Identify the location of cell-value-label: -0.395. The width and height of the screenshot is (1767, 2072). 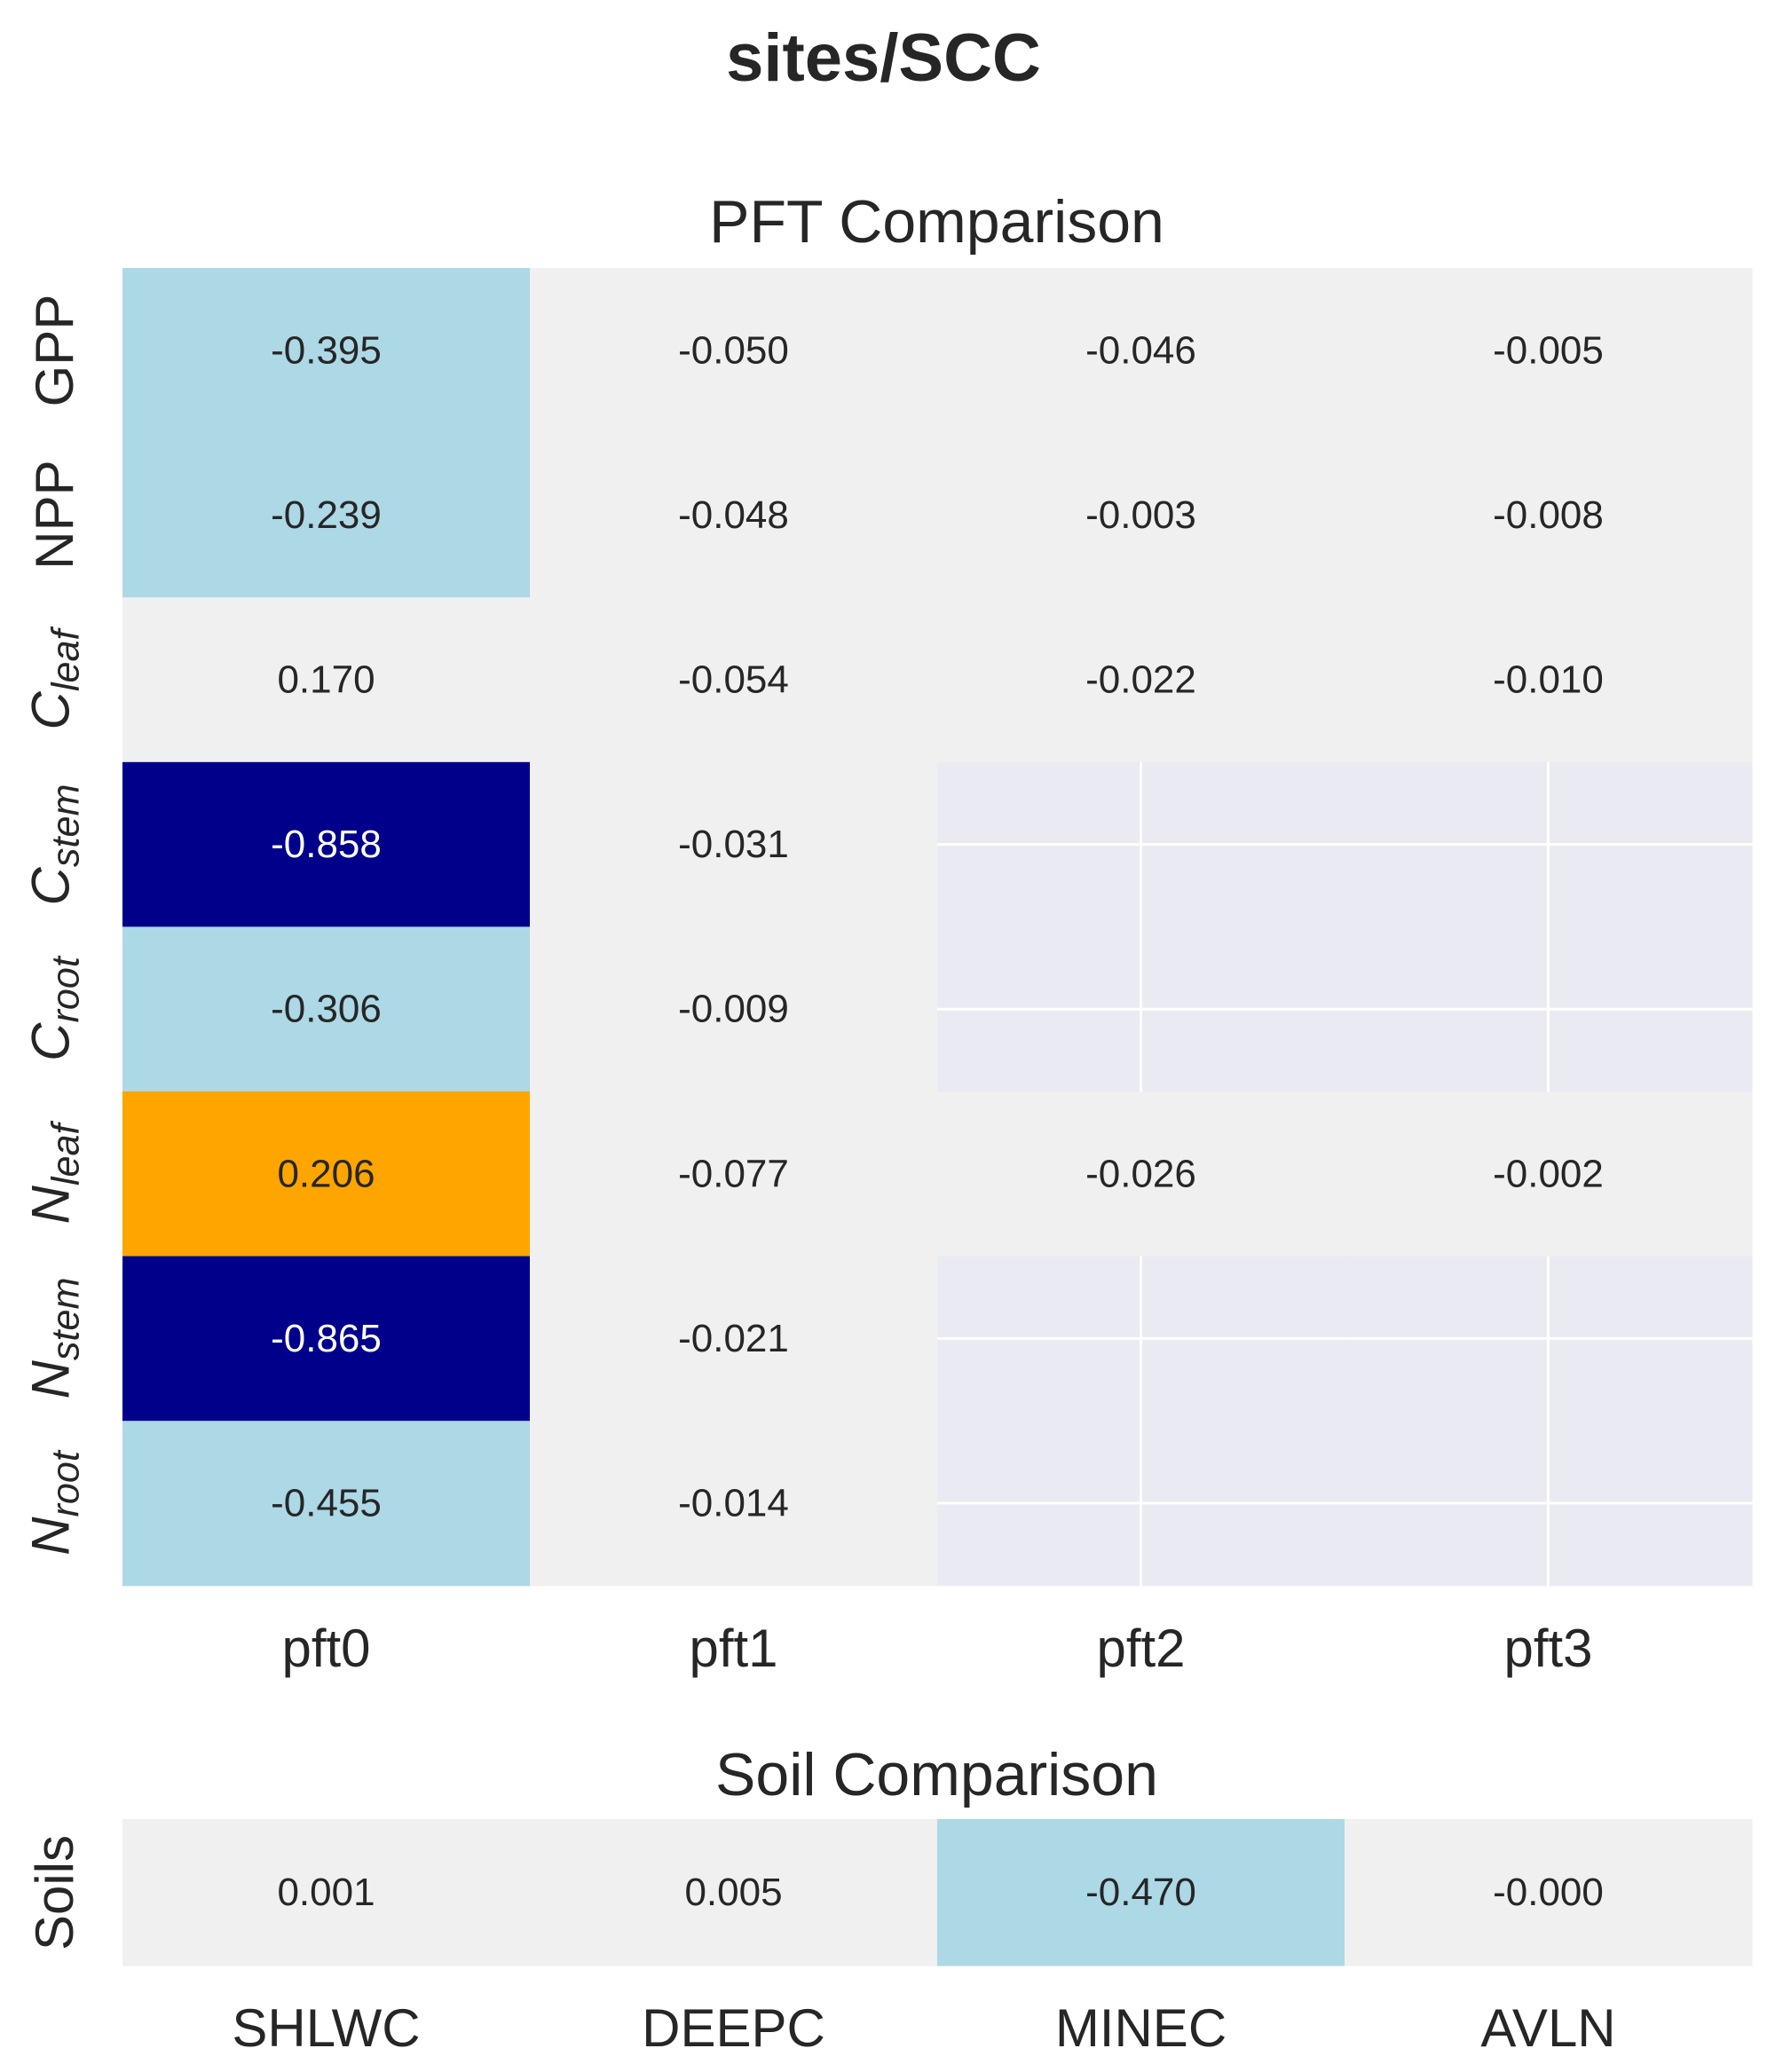
(327, 350).